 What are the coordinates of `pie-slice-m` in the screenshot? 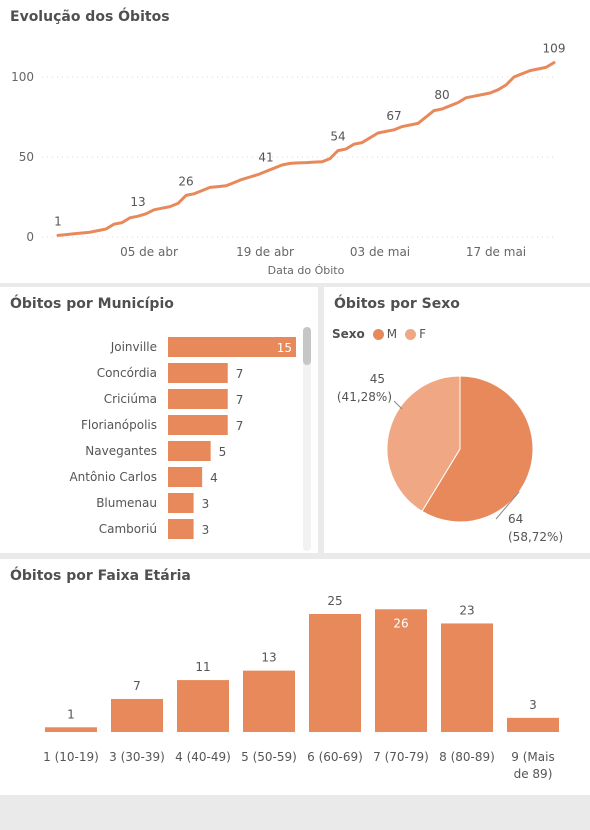 It's located at (477, 449).